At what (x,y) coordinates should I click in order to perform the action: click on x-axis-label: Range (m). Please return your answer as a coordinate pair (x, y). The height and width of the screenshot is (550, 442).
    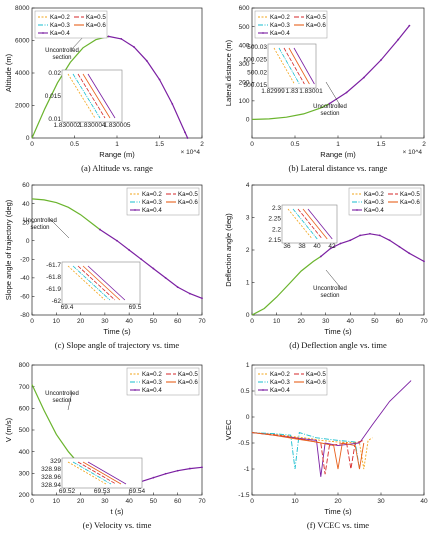
    Looking at the image, I should click on (117, 154).